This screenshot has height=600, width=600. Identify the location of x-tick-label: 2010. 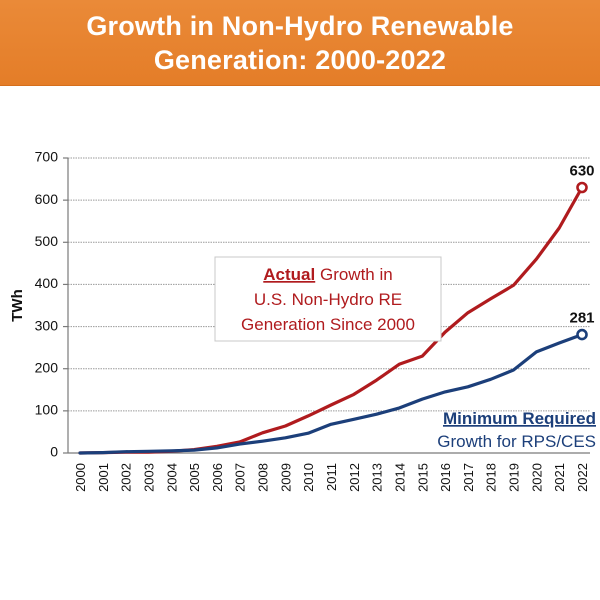
(308, 477).